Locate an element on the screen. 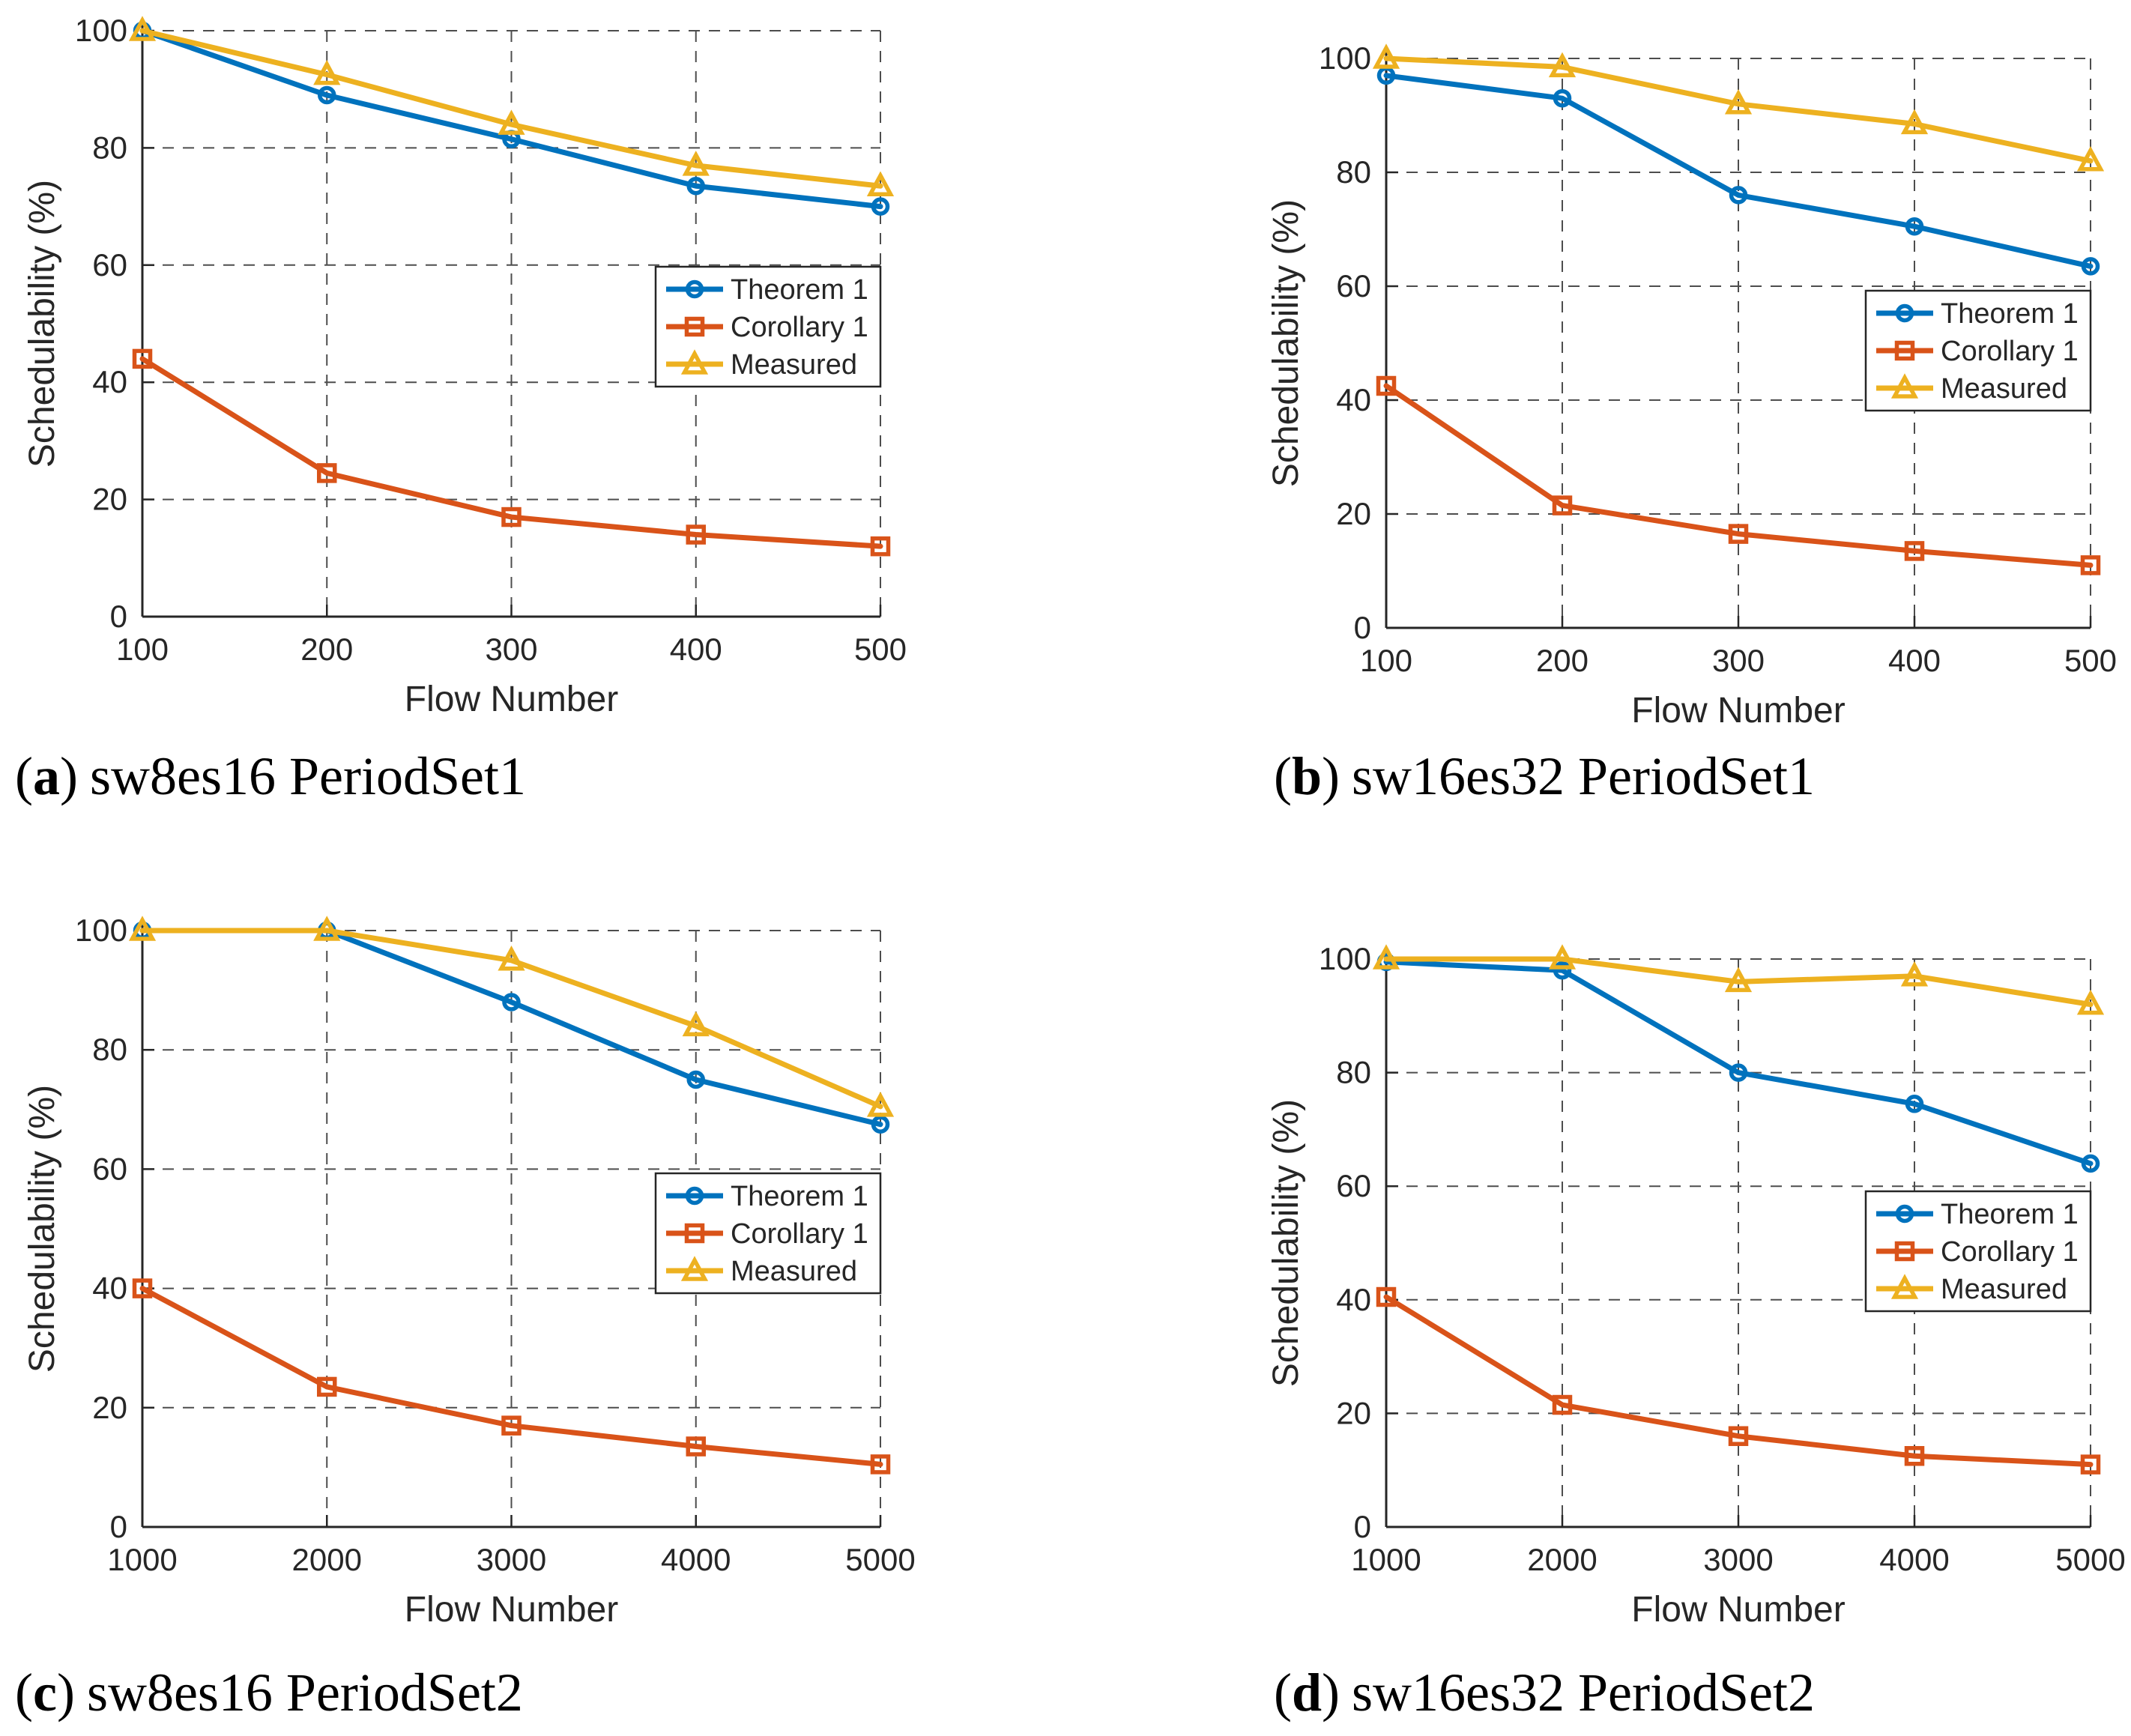  x-tick-label: 2000 is located at coordinates (327, 1560).